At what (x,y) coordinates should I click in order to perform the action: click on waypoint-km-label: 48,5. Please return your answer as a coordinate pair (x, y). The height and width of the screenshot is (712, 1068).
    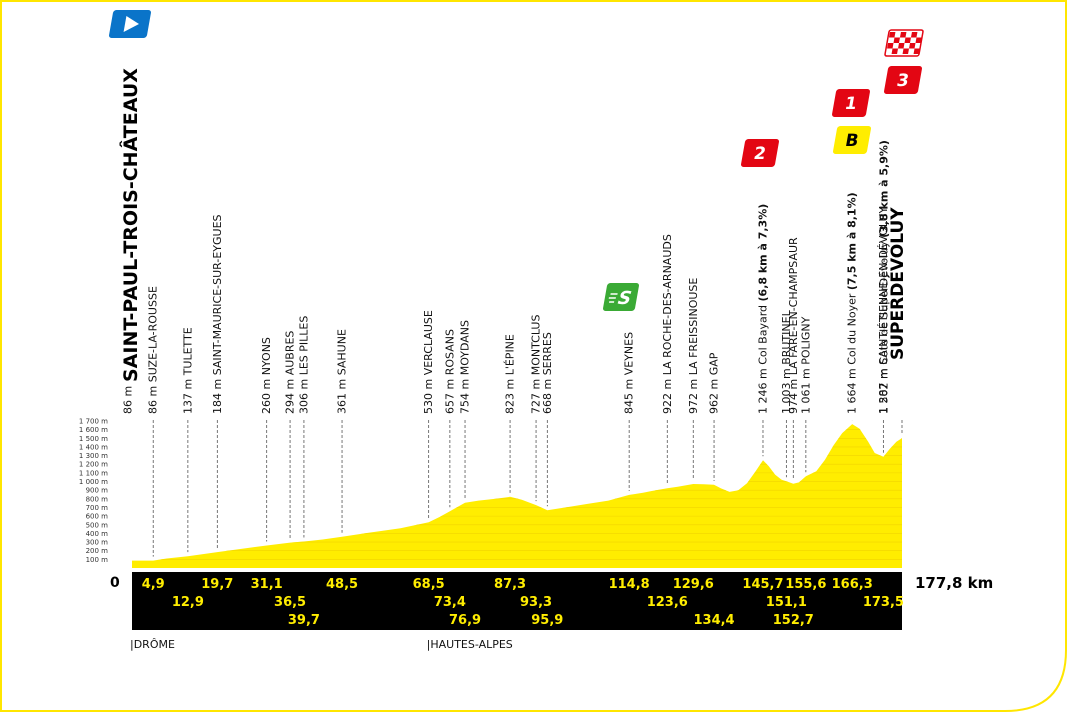
    Looking at the image, I should click on (342, 584).